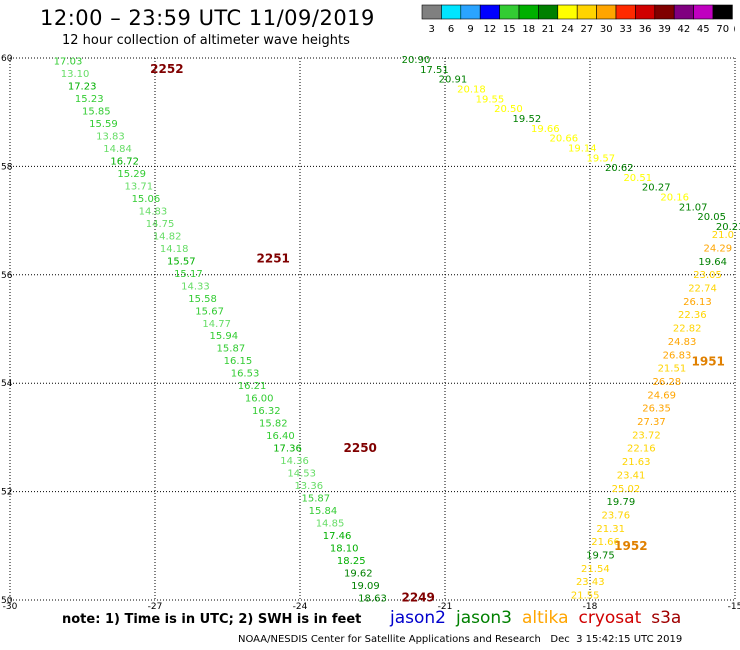 This screenshot has height=650, width=740. Describe the element at coordinates (666, 618) in the screenshot. I see `satellite-s3a: s3a` at that location.